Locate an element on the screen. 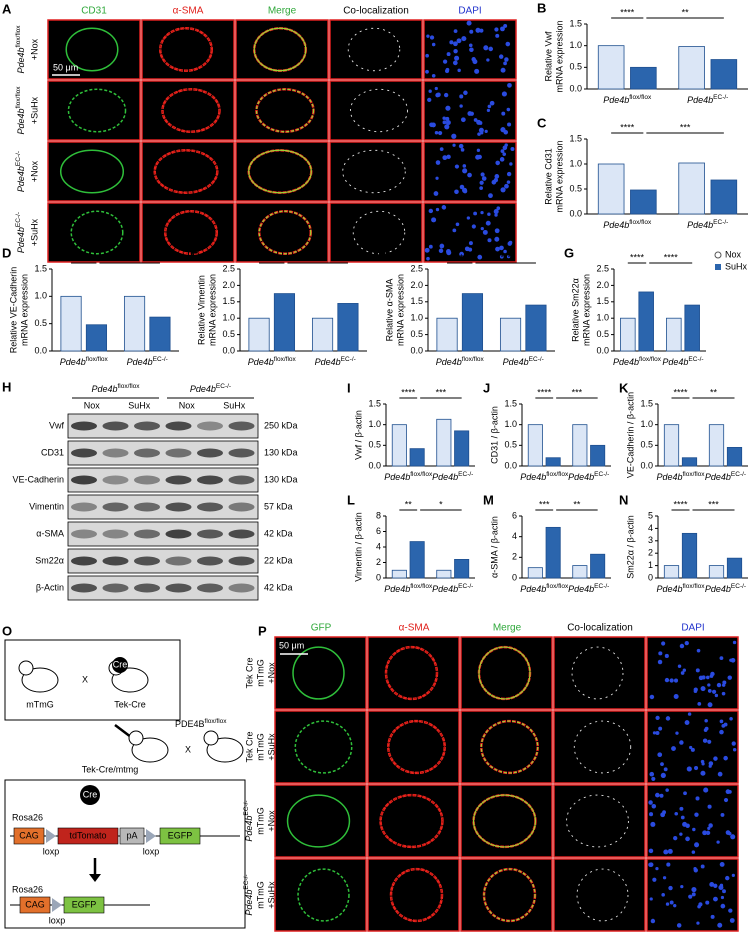  significance-label: *** is located at coordinates (505, 257).